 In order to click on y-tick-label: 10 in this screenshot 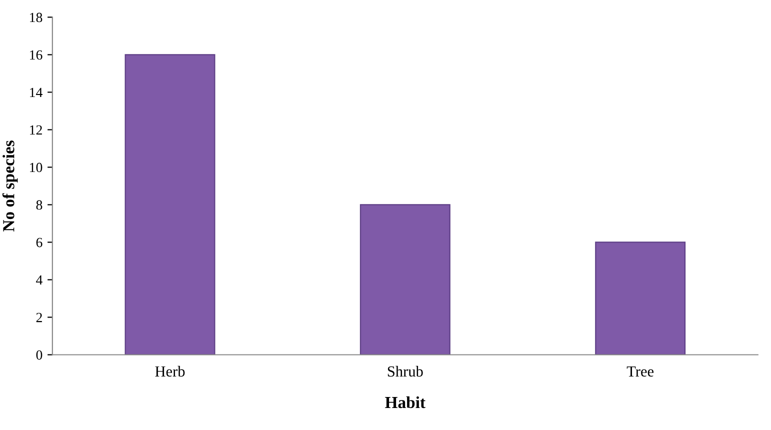, I will do `click(36, 167)`.